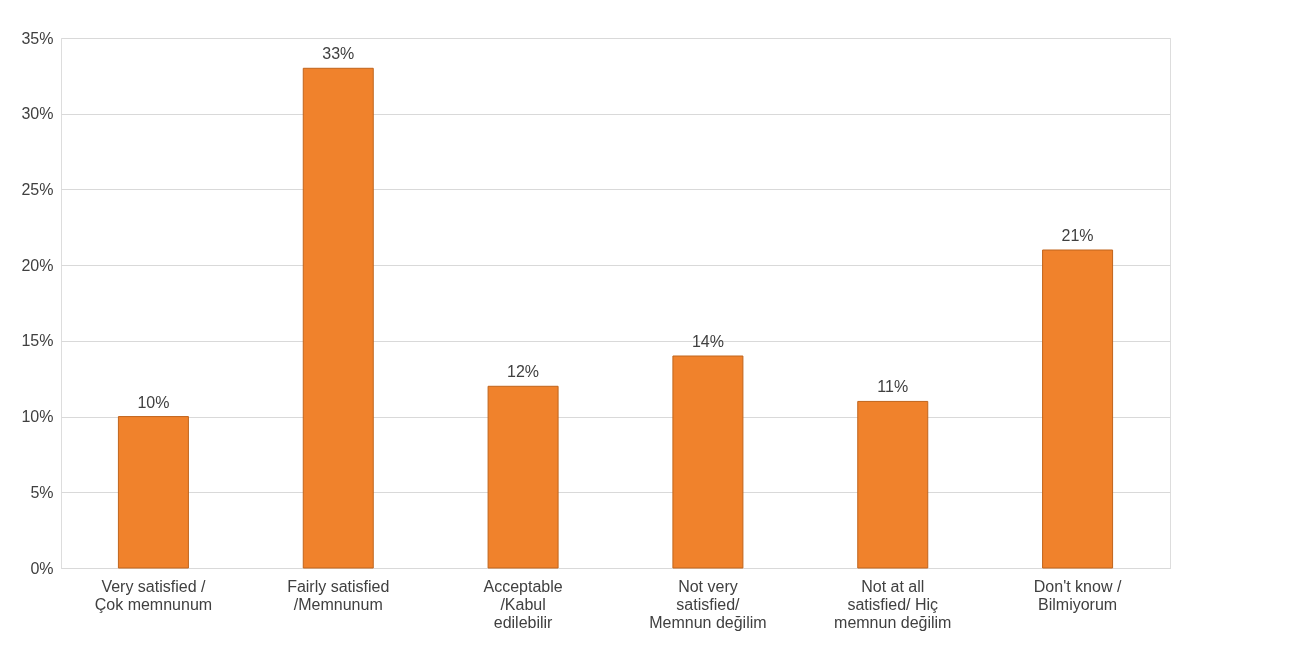 The width and height of the screenshot is (1292, 671). I want to click on y-tick-label: 20%, so click(37, 265).